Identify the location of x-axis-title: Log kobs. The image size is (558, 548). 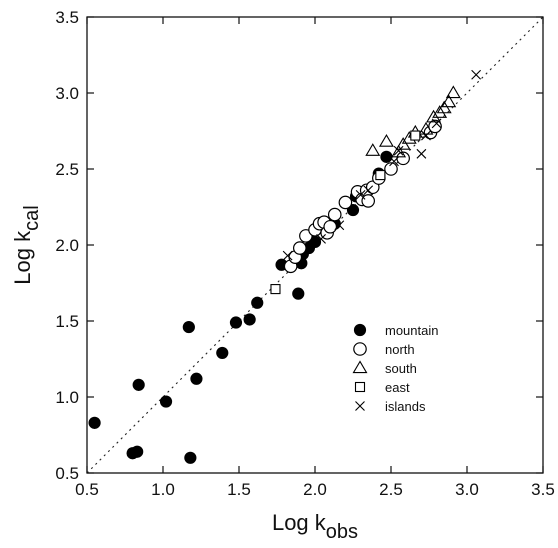
(315, 526).